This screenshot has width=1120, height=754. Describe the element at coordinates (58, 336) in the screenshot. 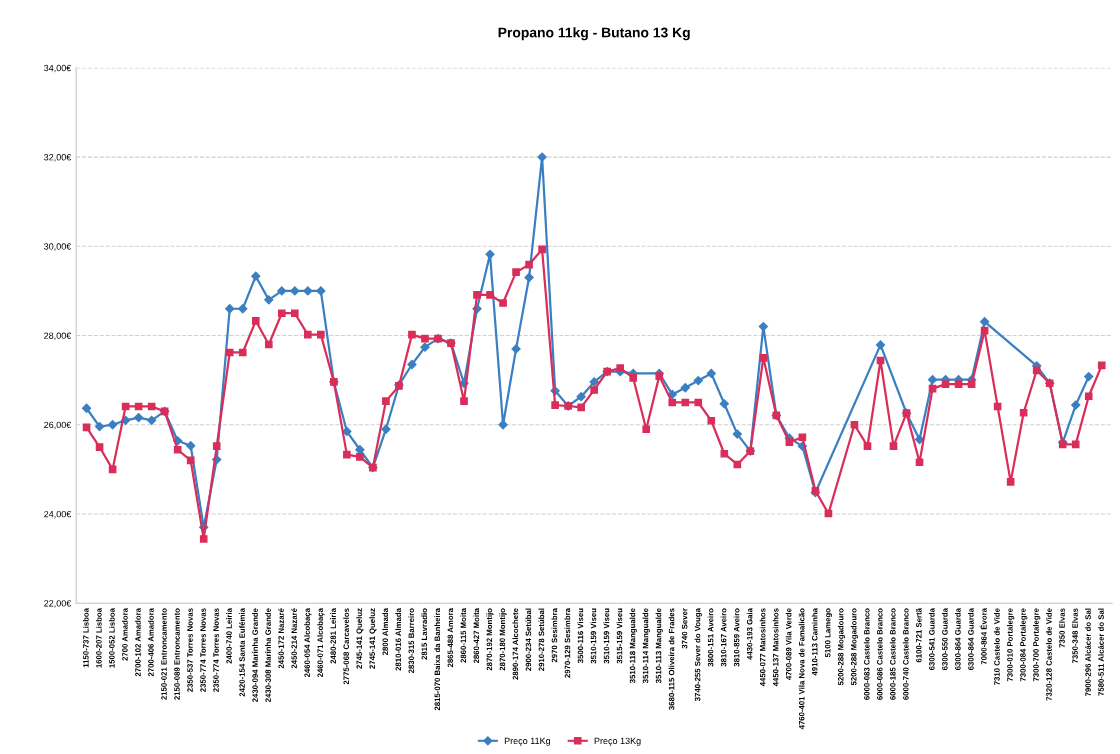

I see `y-tick-label: 28,00€` at that location.